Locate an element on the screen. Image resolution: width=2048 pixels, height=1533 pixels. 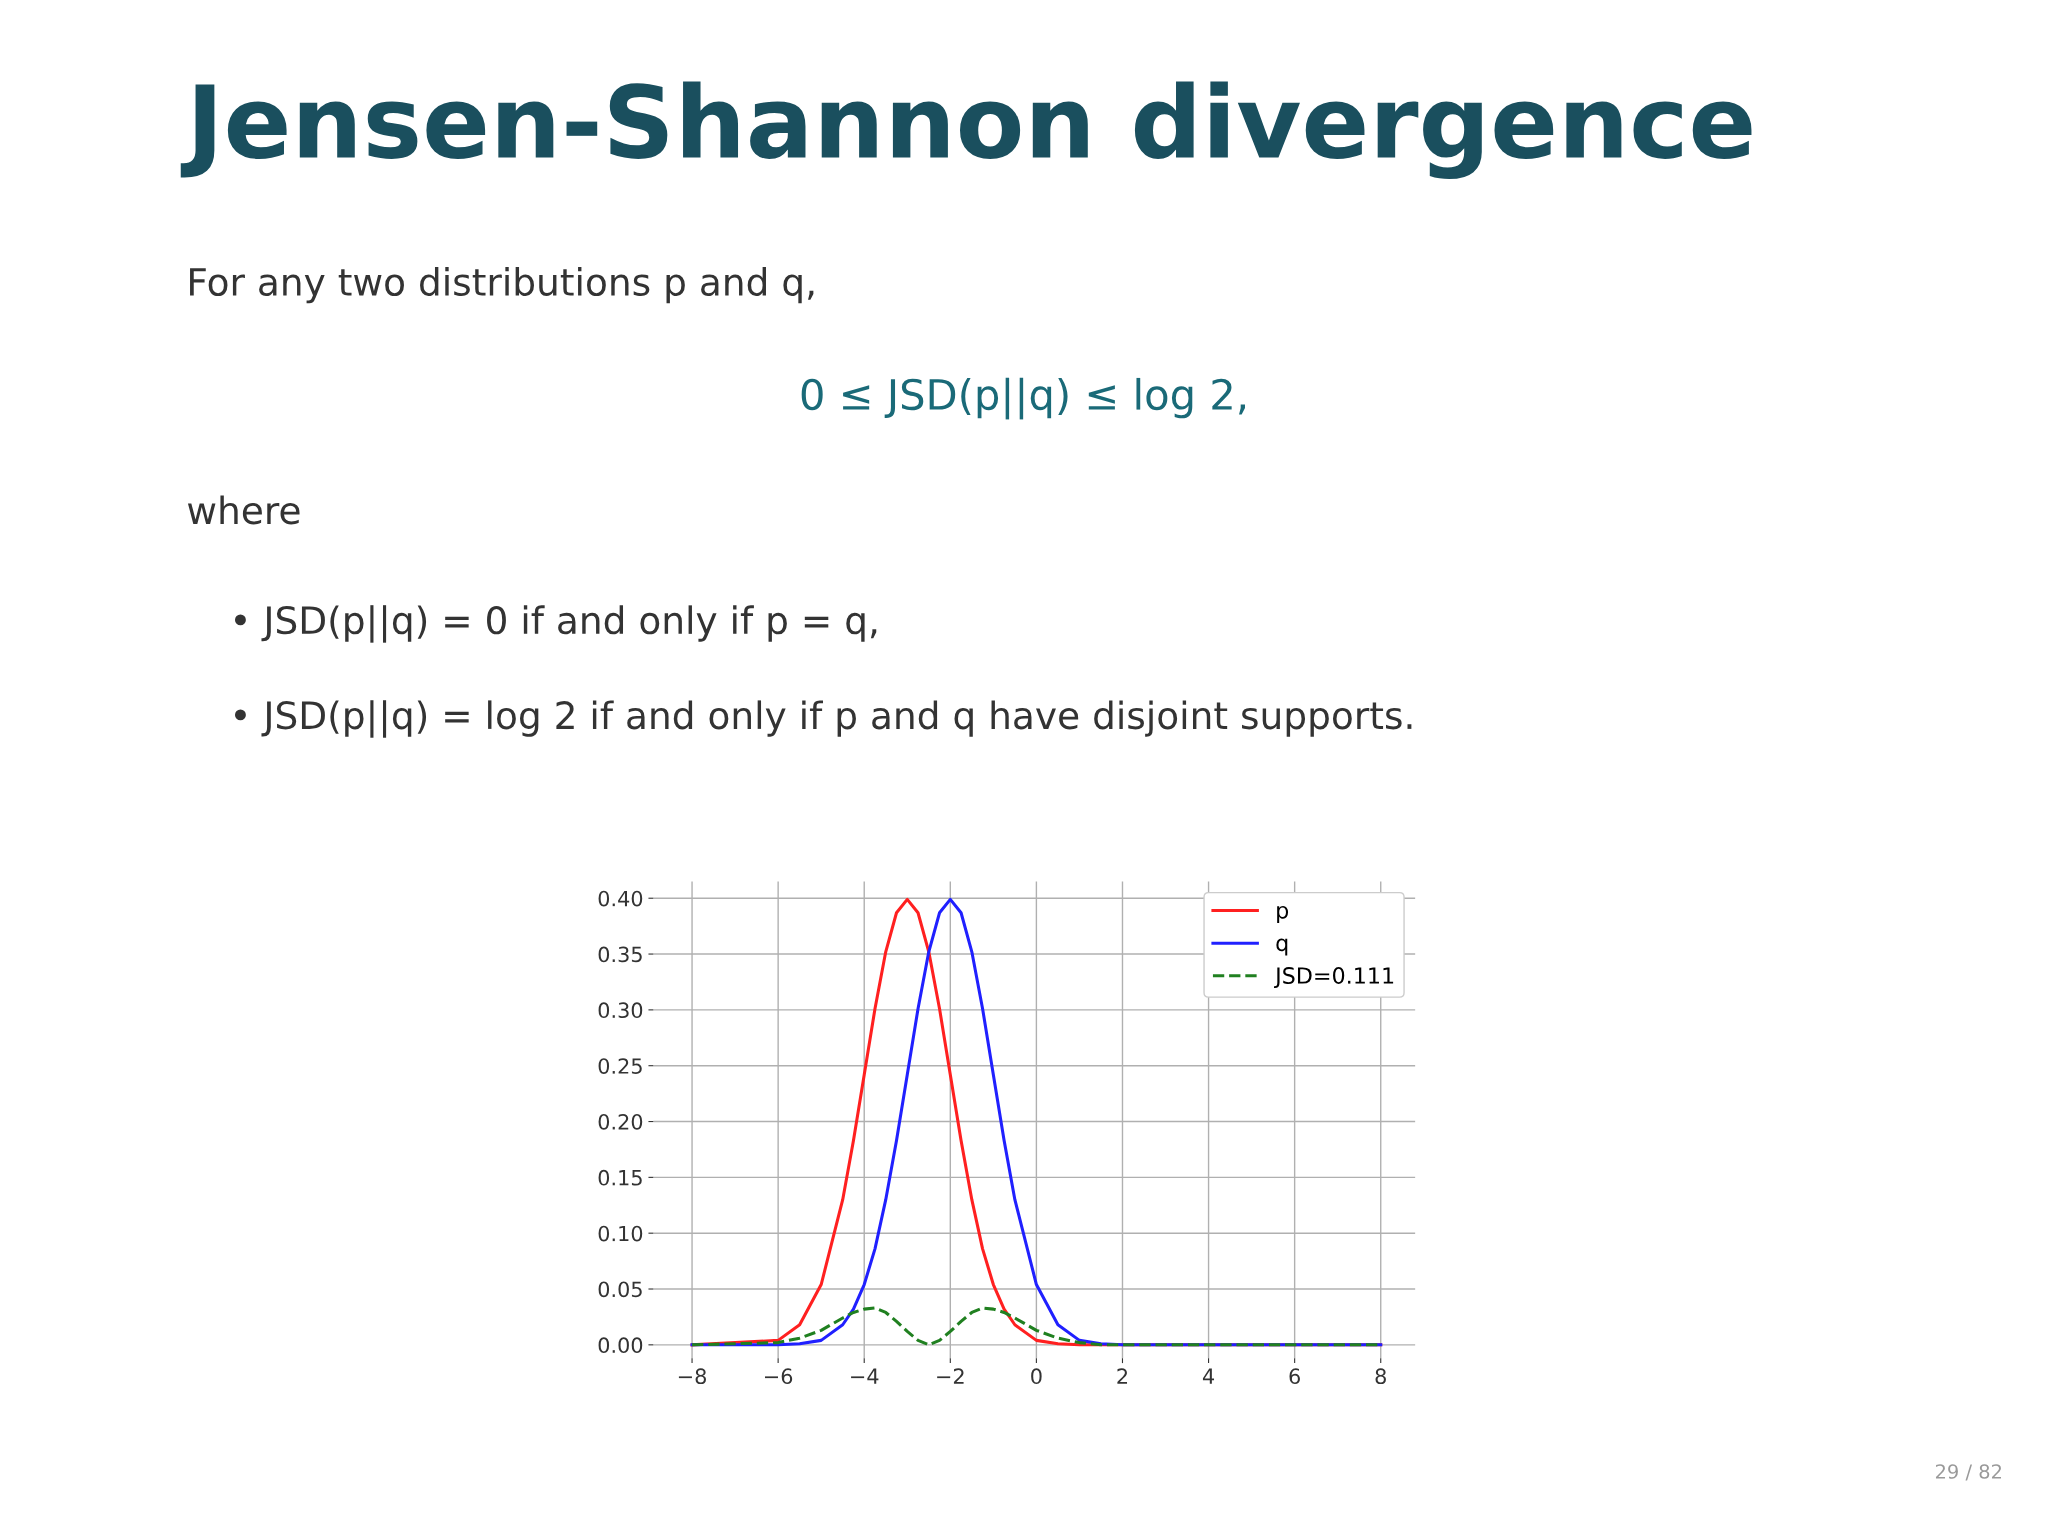
y-tick-label: 0.00 is located at coordinates (620, 1345).